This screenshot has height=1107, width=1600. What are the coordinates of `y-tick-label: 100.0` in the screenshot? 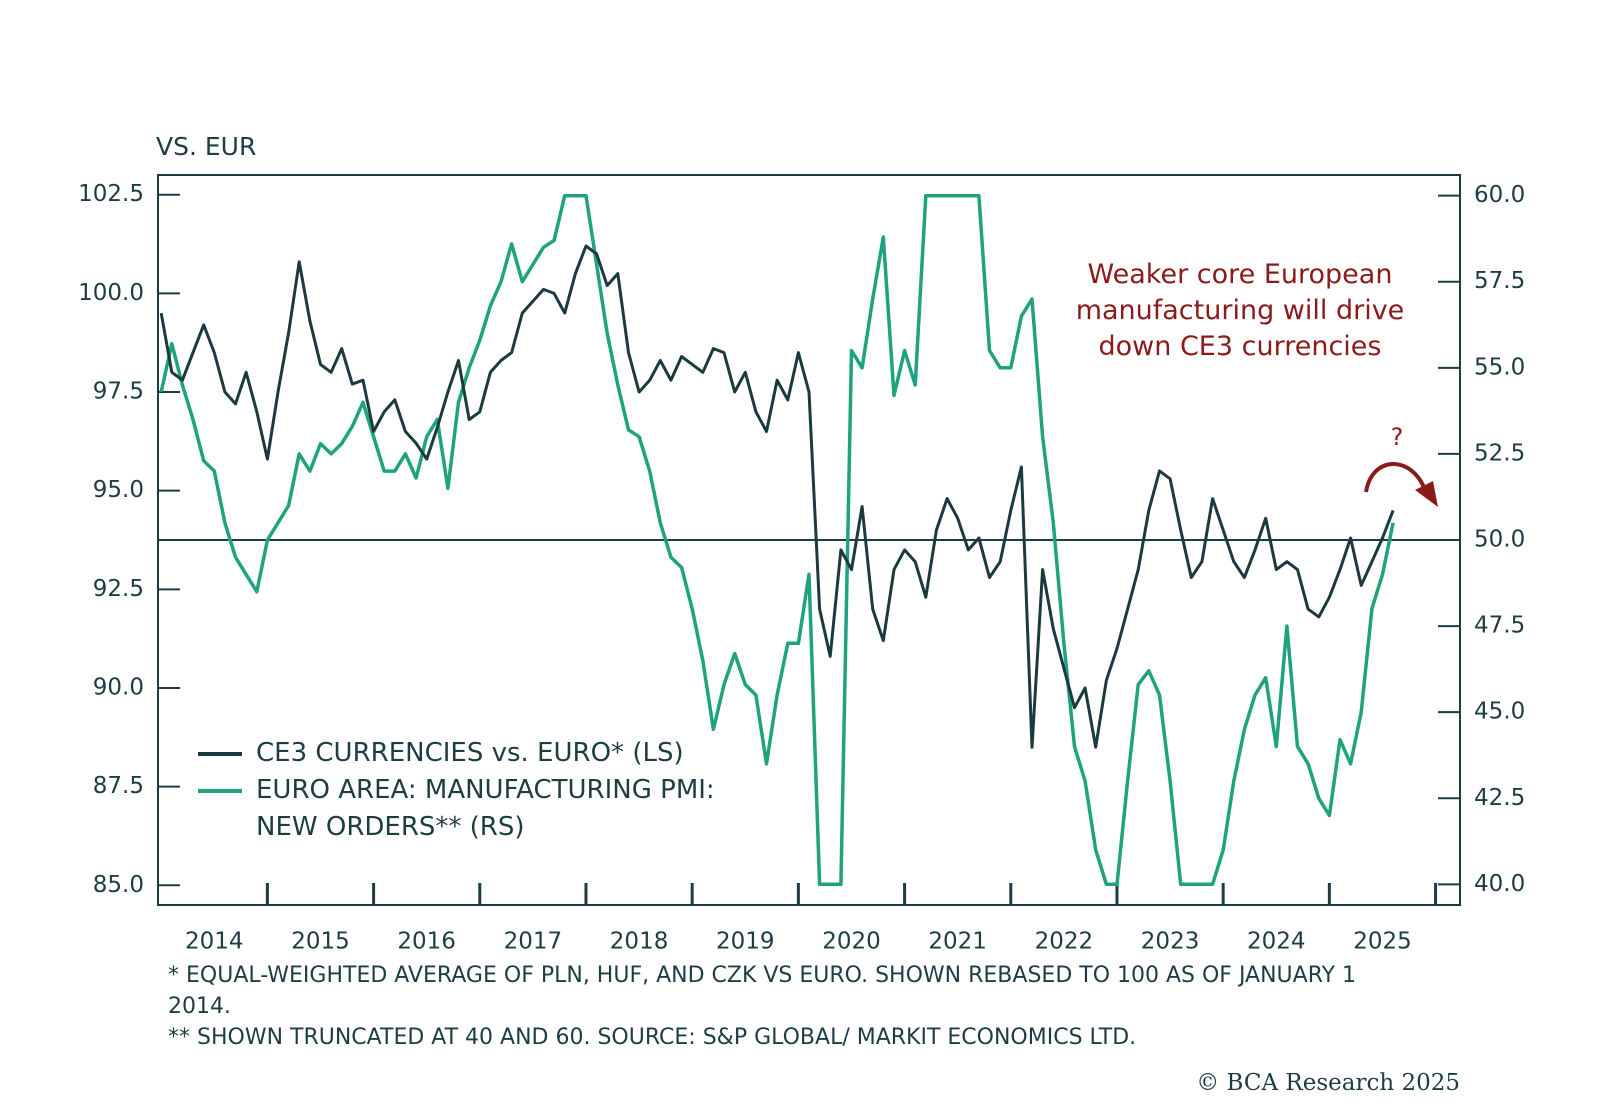 It's located at (111, 293).